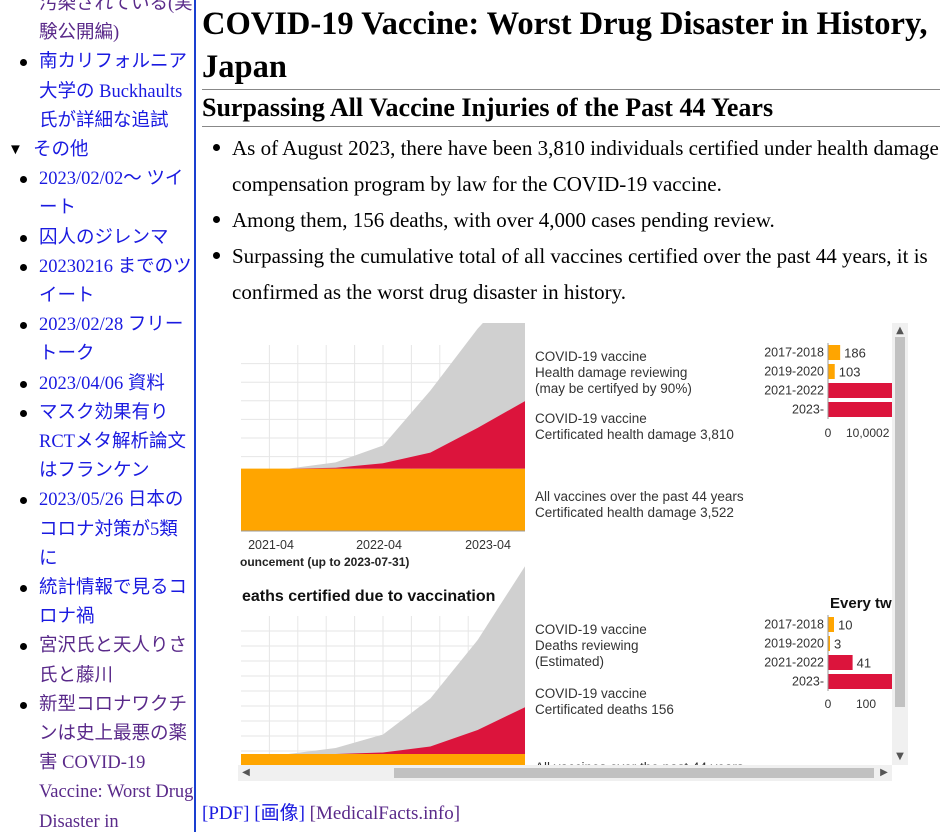 The width and height of the screenshot is (945, 832). I want to click on sidebar-item: 2023/04/06 資料, so click(97, 384).